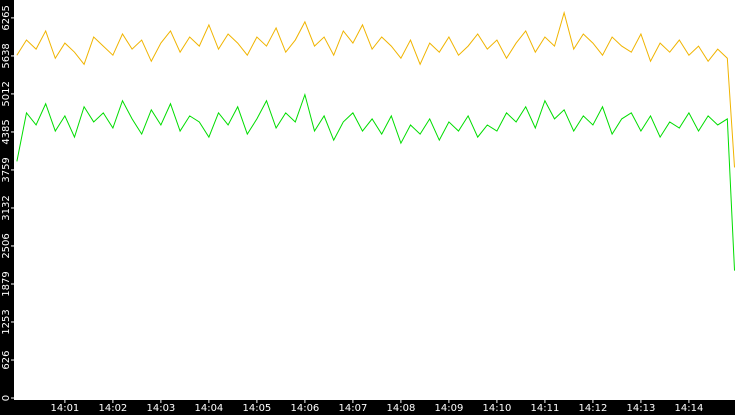 This screenshot has width=735, height=415. What do you see at coordinates (160, 408) in the screenshot?
I see `x-tick-label: 14:03` at bounding box center [160, 408].